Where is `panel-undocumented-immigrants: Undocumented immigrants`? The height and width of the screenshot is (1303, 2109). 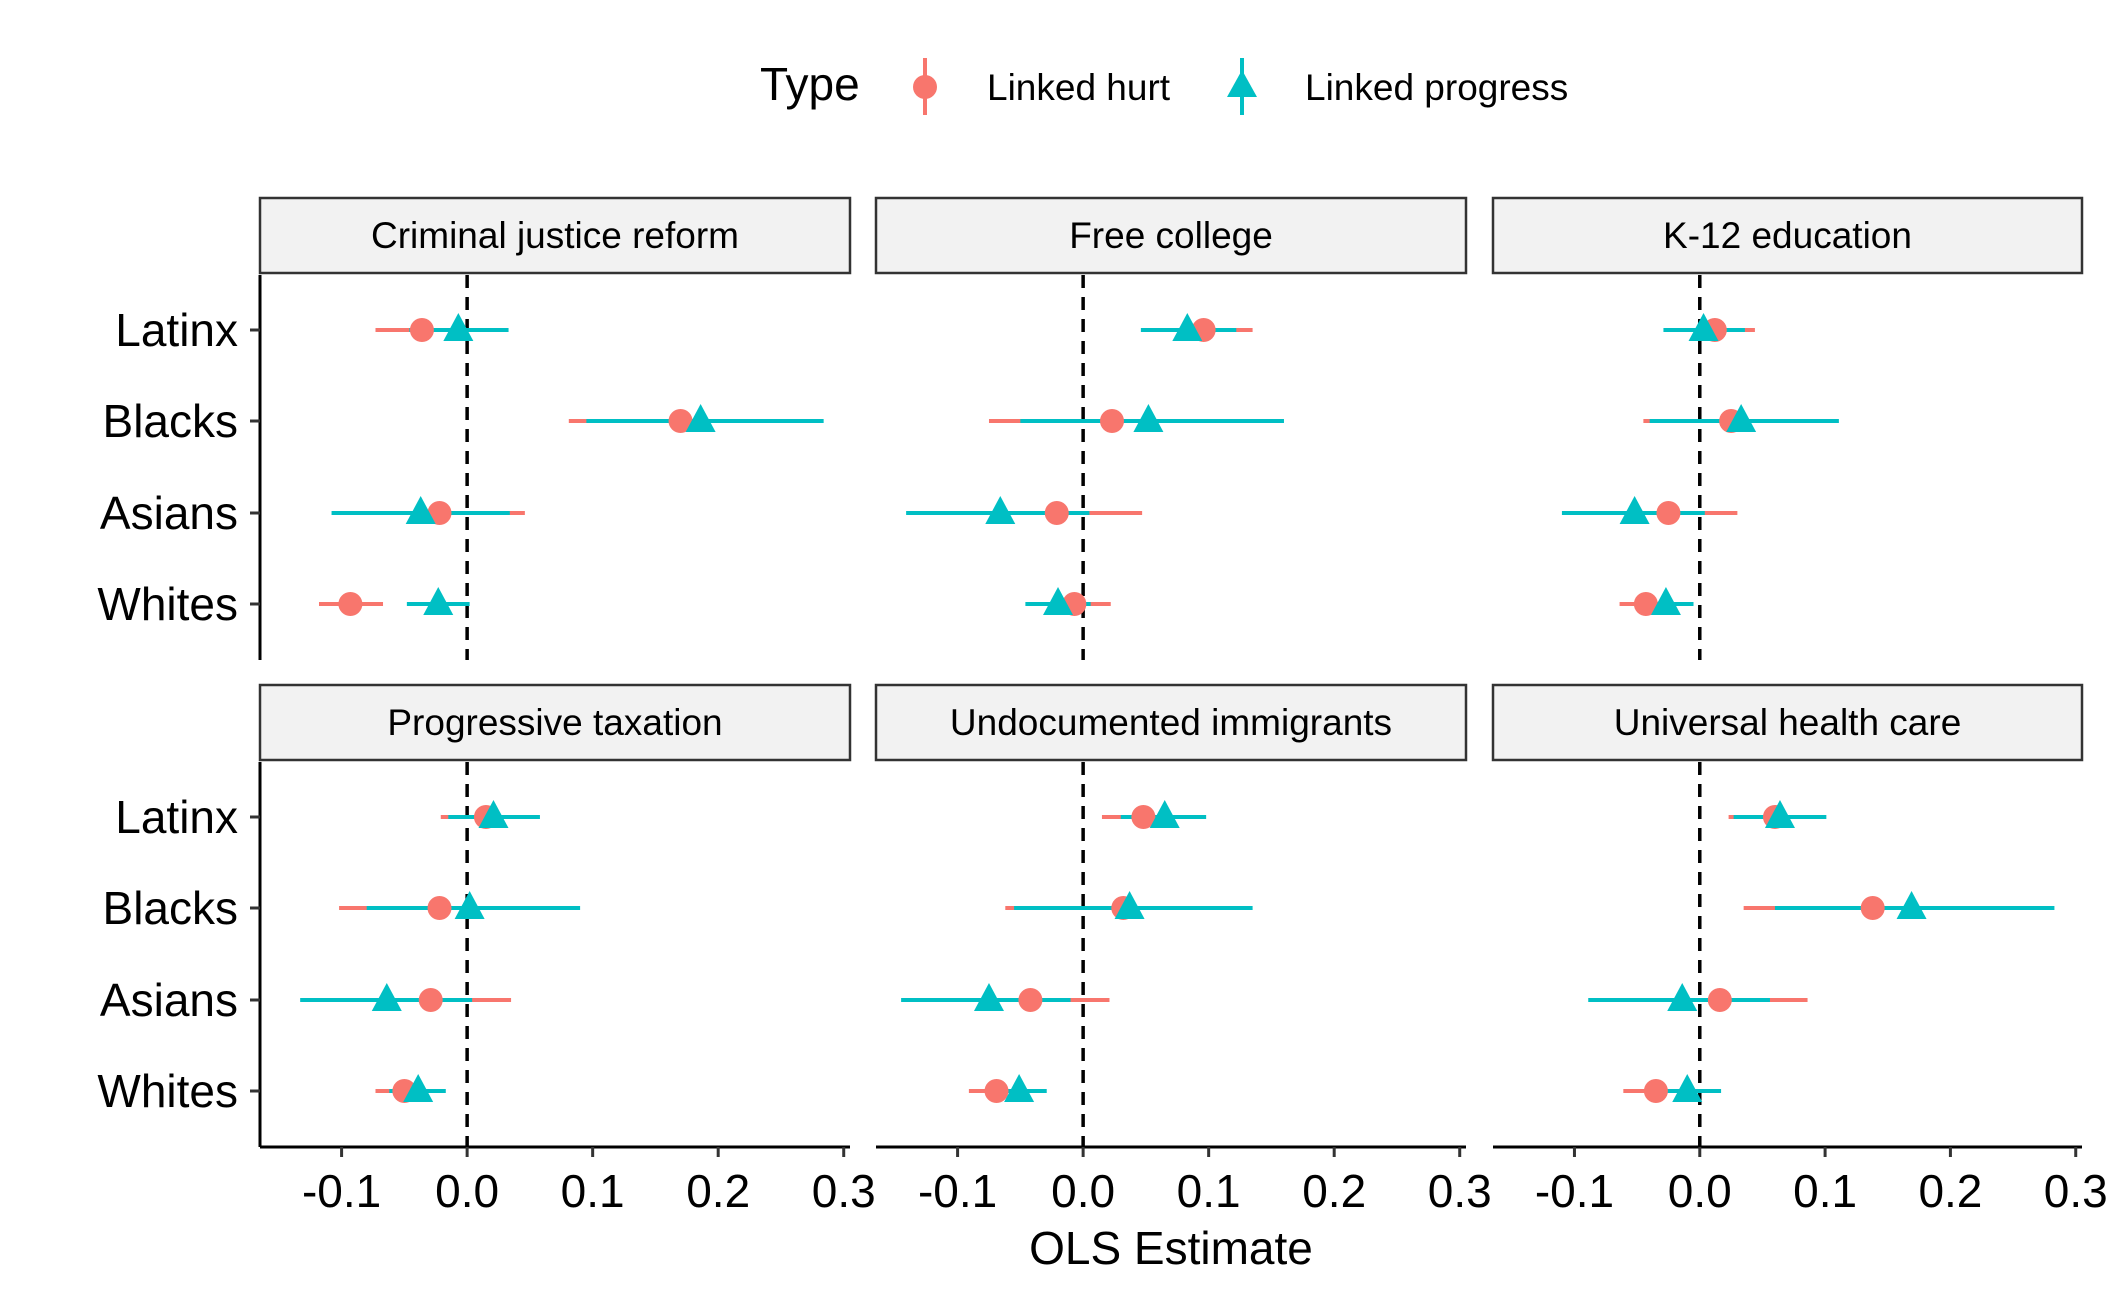
panel-undocumented-immigrants: Undocumented immigrants is located at coordinates (1171, 915).